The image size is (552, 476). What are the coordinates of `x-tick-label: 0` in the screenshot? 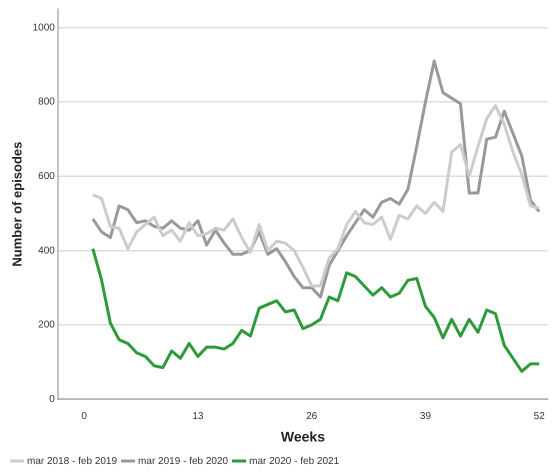 It's located at (84, 416).